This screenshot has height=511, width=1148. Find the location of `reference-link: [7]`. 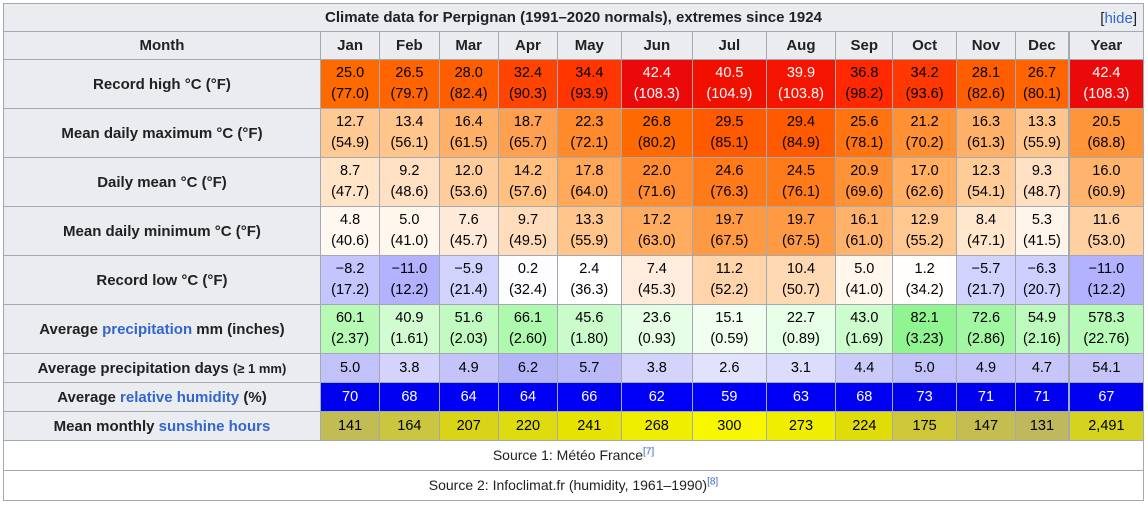

reference-link: [7] is located at coordinates (649, 452).